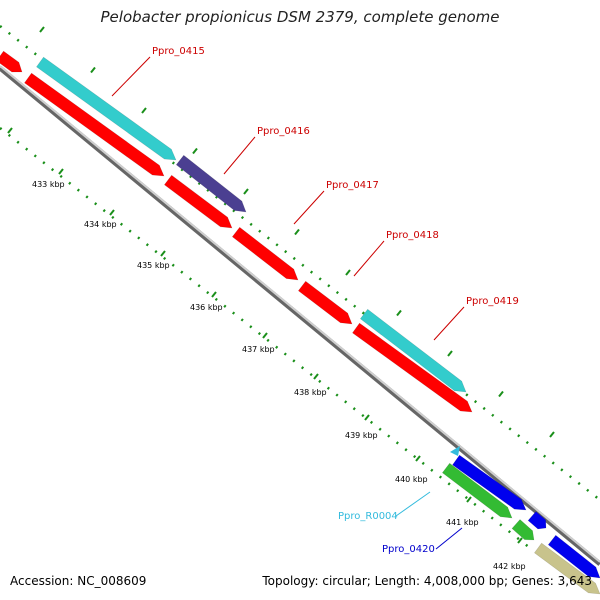 The image size is (600, 600). I want to click on kbp-tick-label: 437 kbp, so click(258, 349).